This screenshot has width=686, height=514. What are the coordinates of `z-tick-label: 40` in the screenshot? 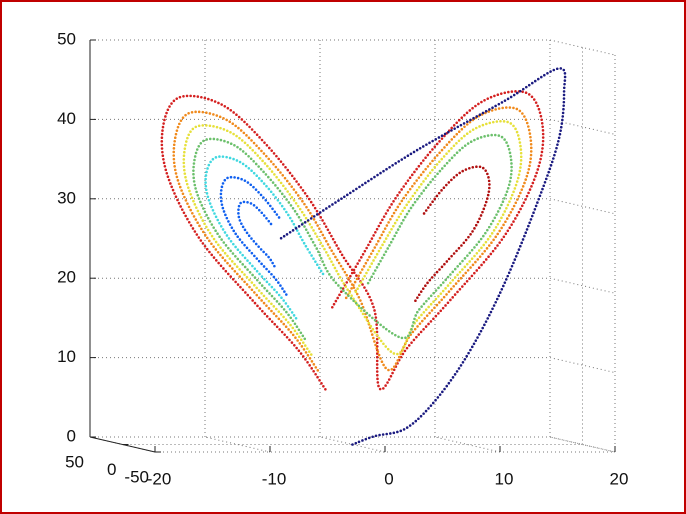 It's located at (66, 118).